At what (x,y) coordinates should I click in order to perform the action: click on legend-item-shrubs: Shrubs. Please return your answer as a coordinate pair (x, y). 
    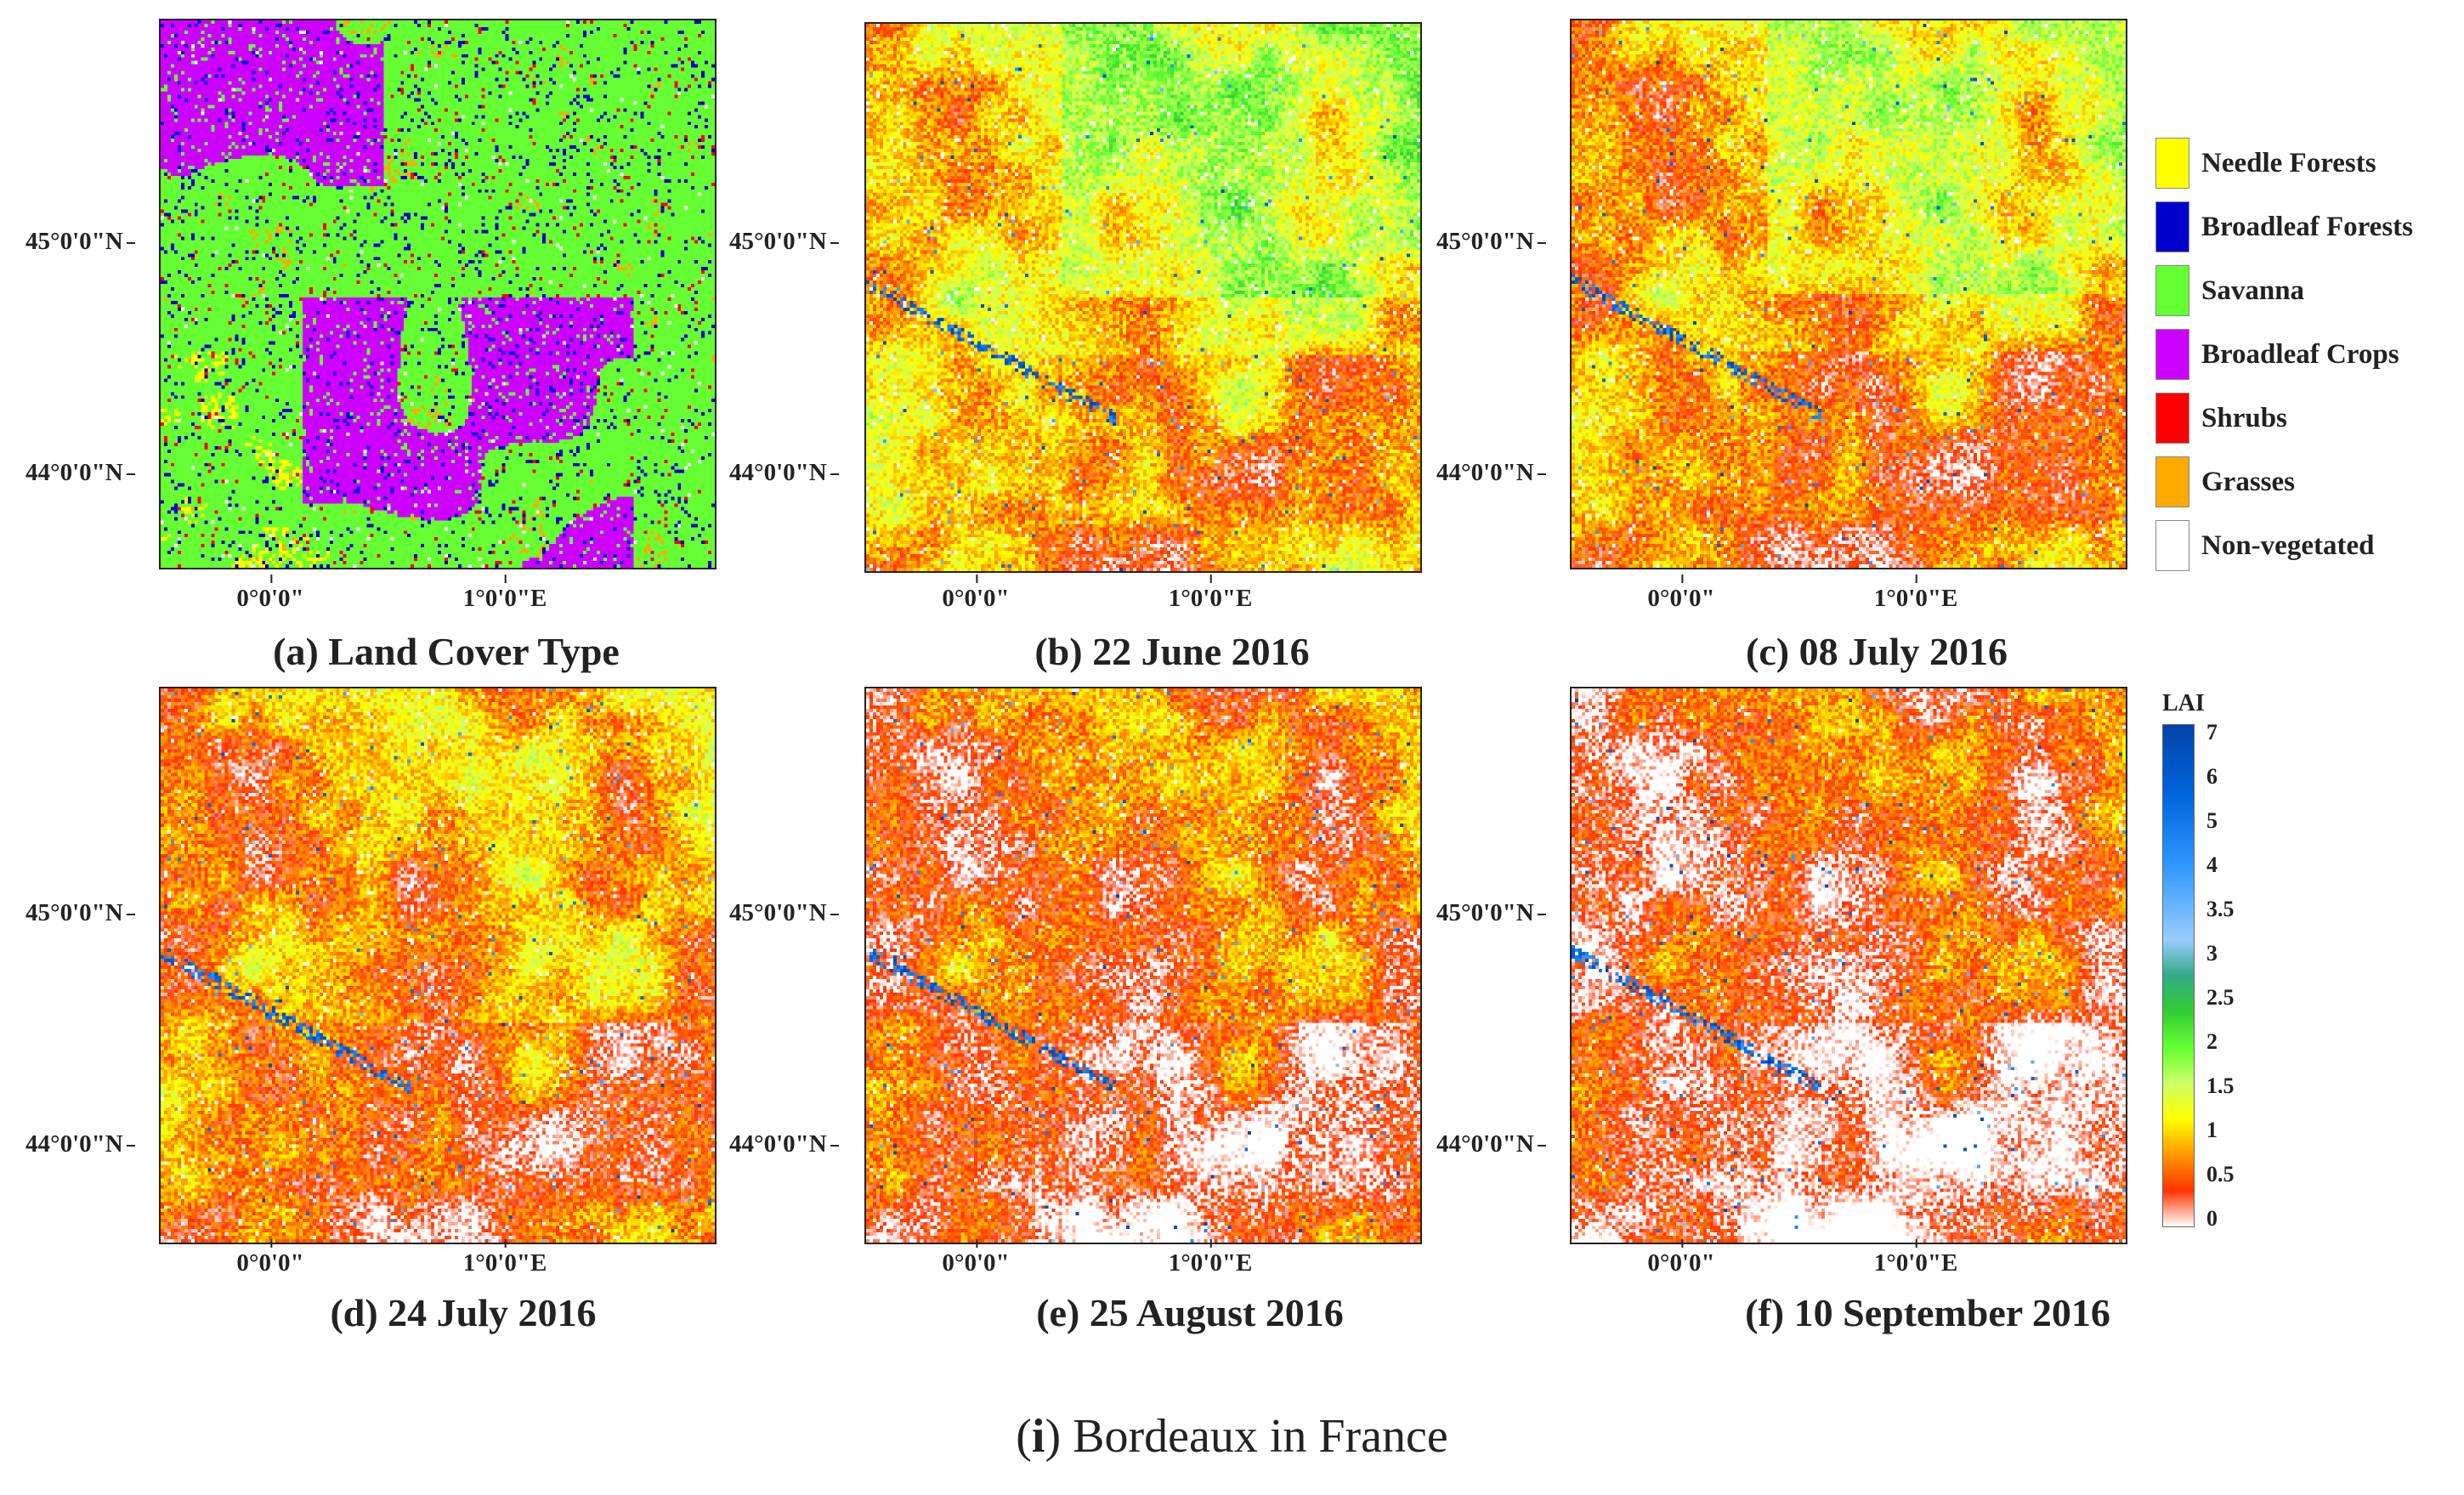
    Looking at the image, I should click on (2221, 418).